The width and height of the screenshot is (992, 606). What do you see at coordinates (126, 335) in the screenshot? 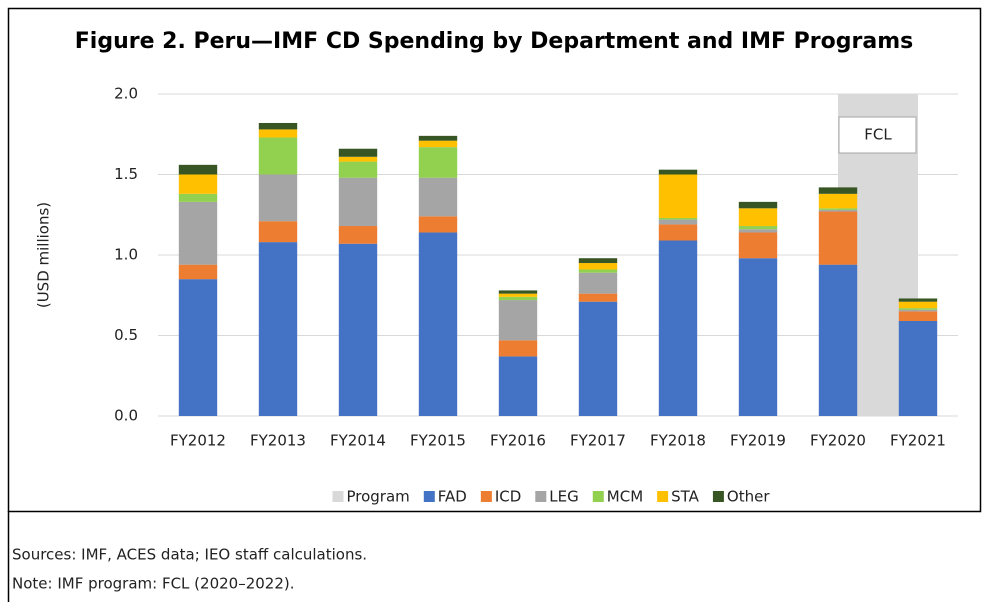
I see `y-tick-label: 0.5` at bounding box center [126, 335].